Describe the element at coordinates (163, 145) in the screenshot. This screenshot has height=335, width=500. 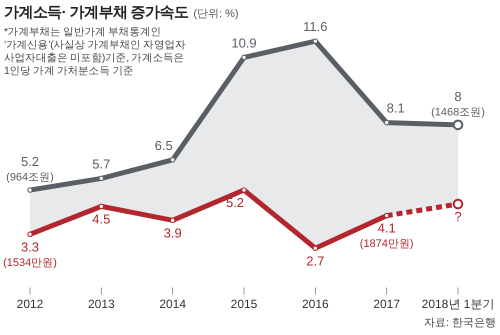
I see `data-label: 6.5` at that location.